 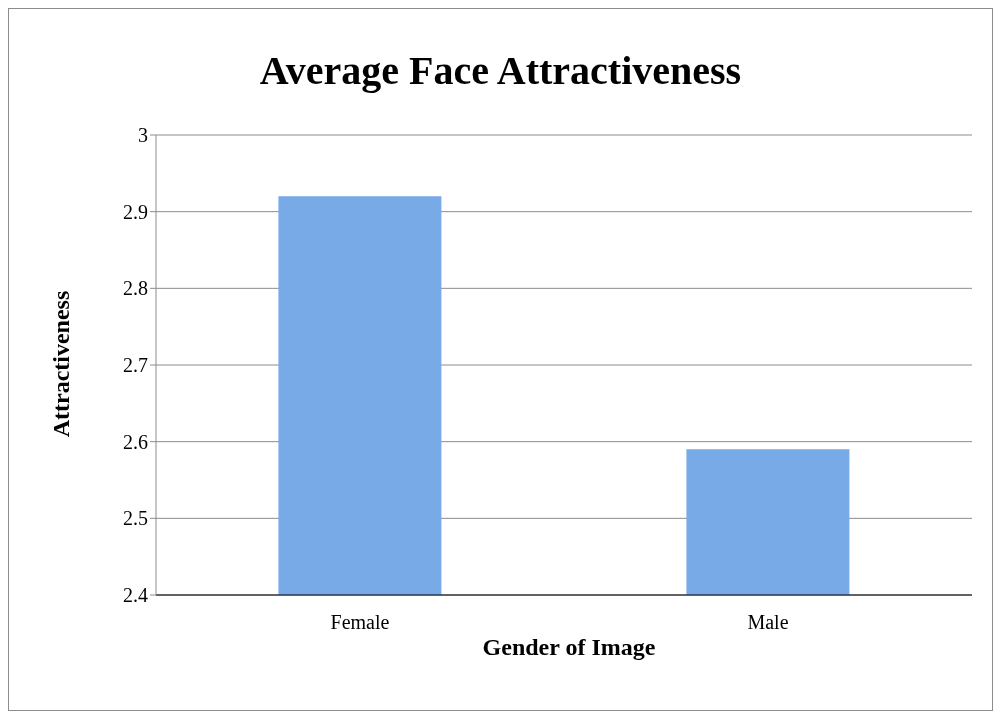 I want to click on y-tick-label: 2.6, so click(x=135, y=441).